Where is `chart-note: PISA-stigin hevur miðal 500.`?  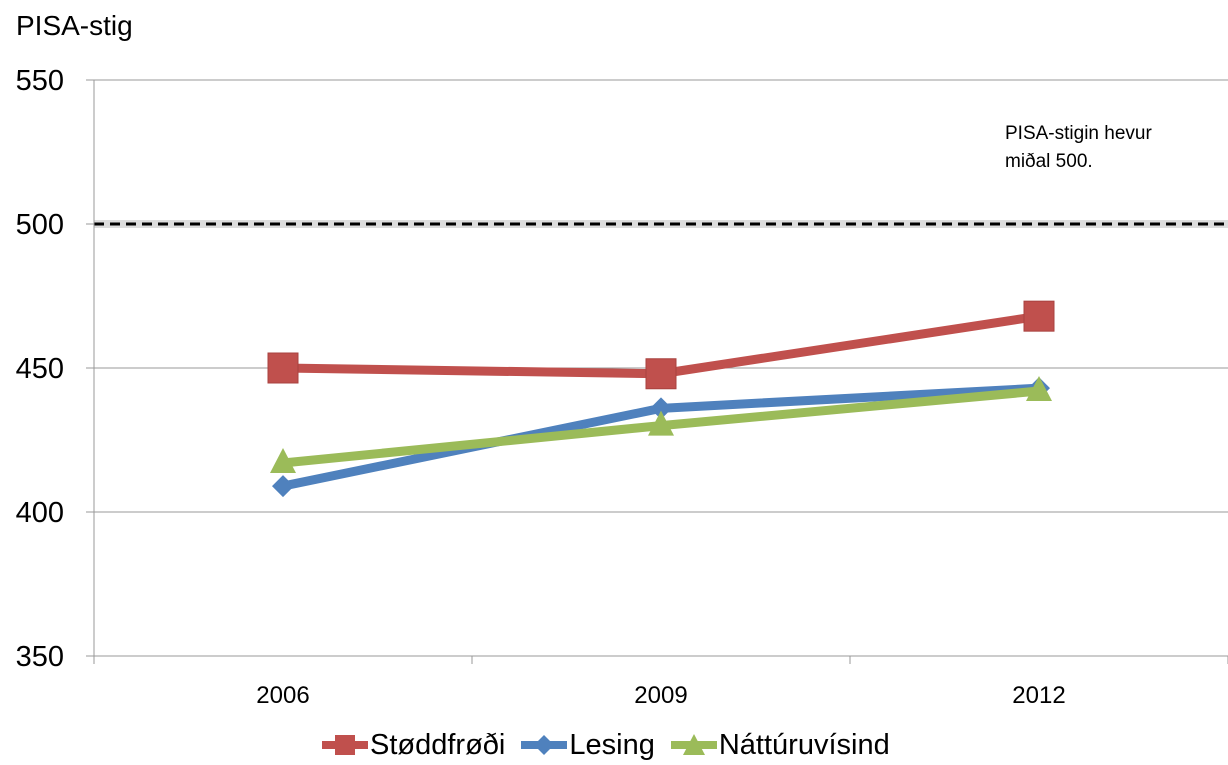
chart-note: PISA-stigin hevur miðal 500. is located at coordinates (1110, 148).